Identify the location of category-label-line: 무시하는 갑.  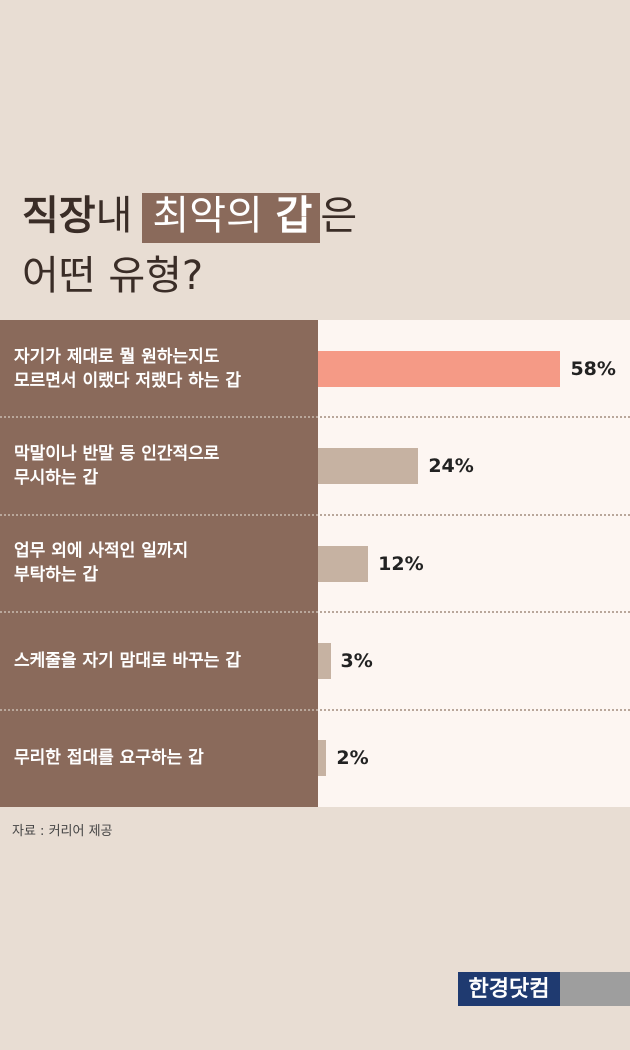
(56, 478).